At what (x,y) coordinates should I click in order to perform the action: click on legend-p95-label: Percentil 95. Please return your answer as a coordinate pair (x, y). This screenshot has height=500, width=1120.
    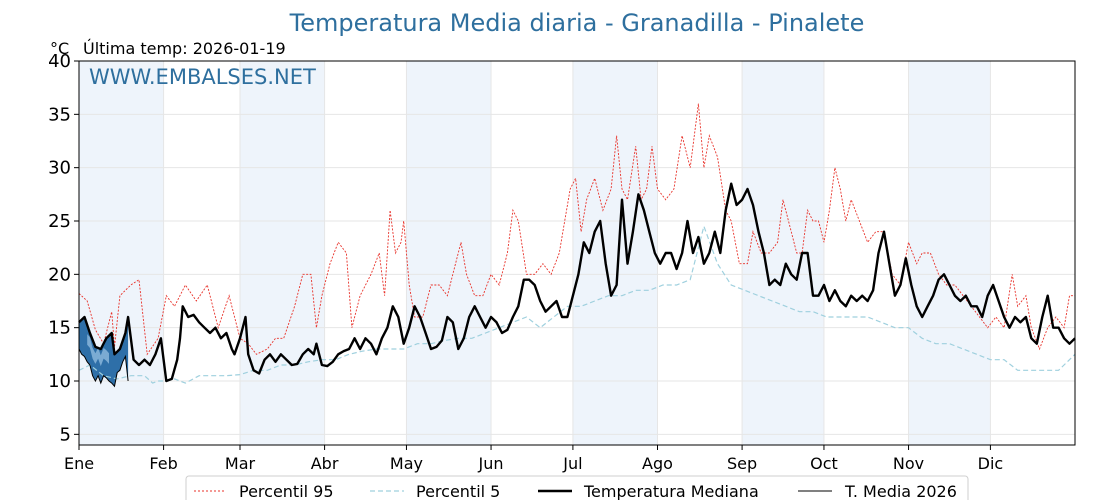
    Looking at the image, I should click on (286, 491).